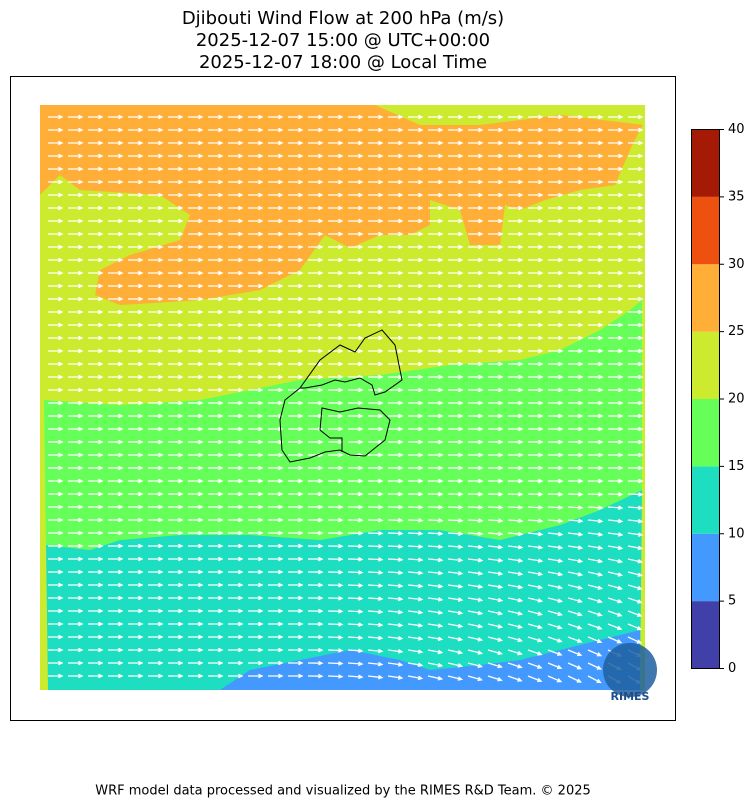 Image resolution: width=755 pixels, height=812 pixels. I want to click on colorbar-tick-label: 35, so click(736, 196).